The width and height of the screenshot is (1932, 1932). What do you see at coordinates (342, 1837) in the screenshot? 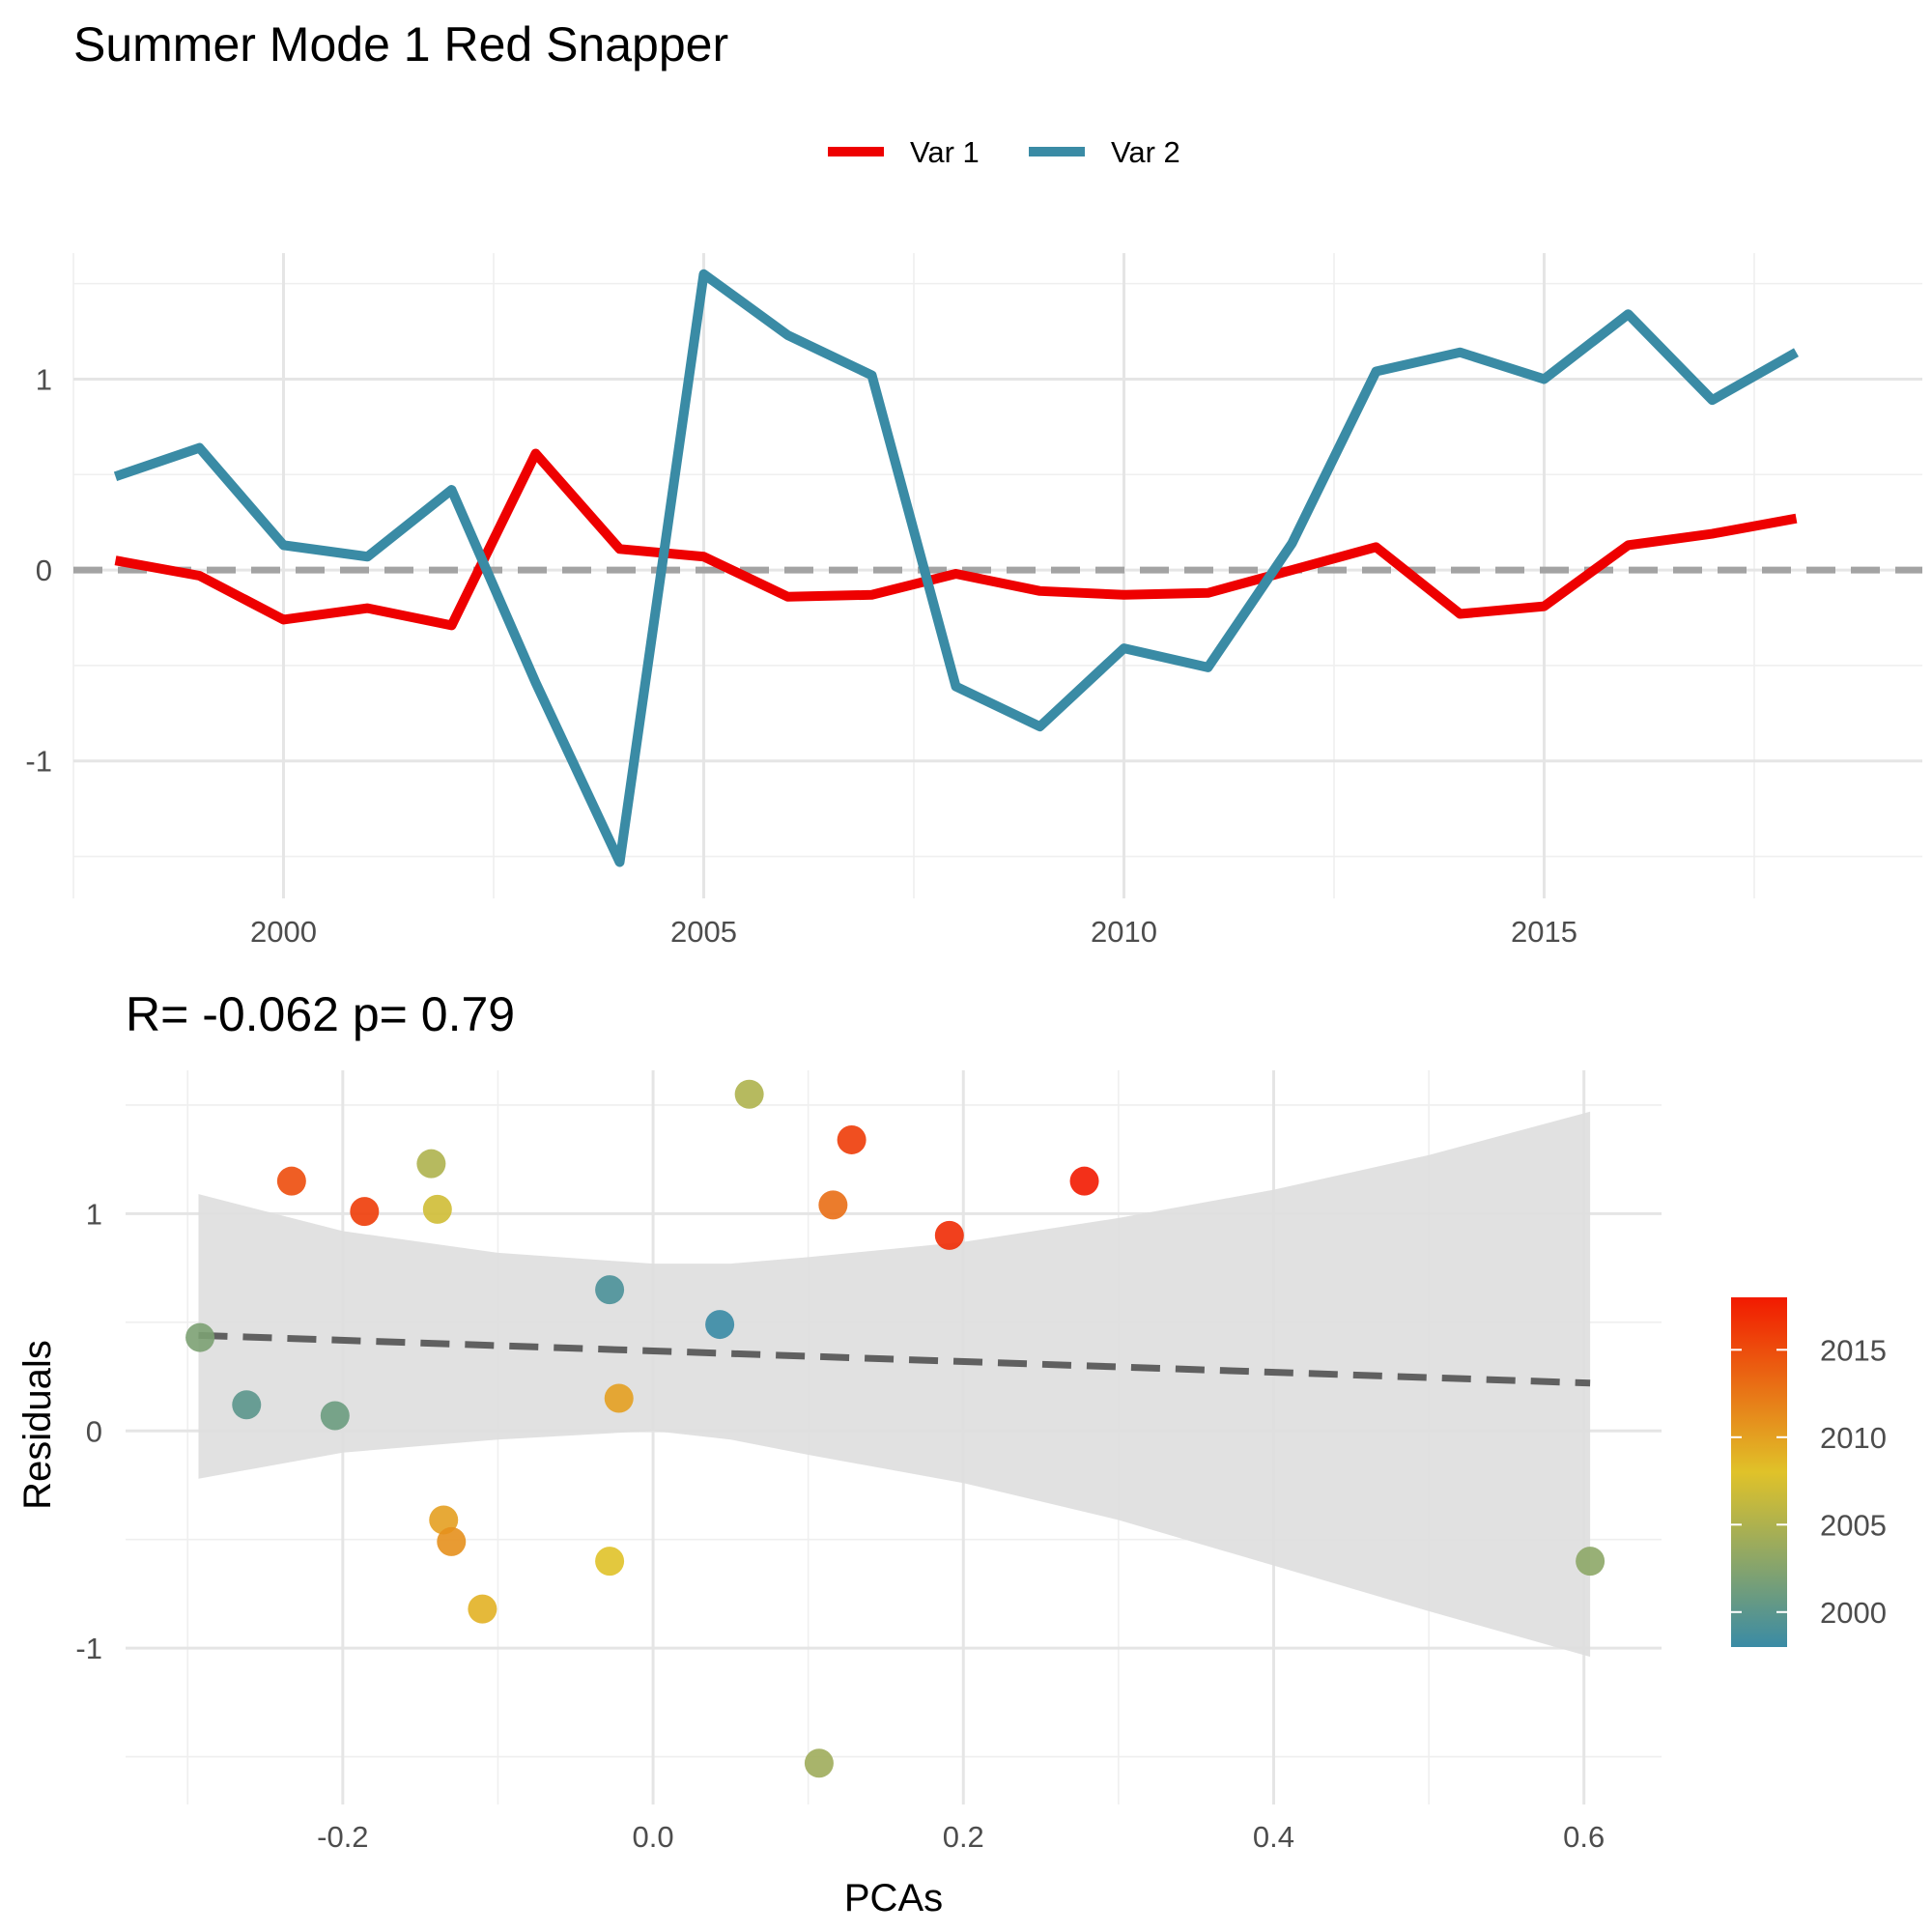
I see `bottom-x-tick-label: -0.2` at bounding box center [342, 1837].